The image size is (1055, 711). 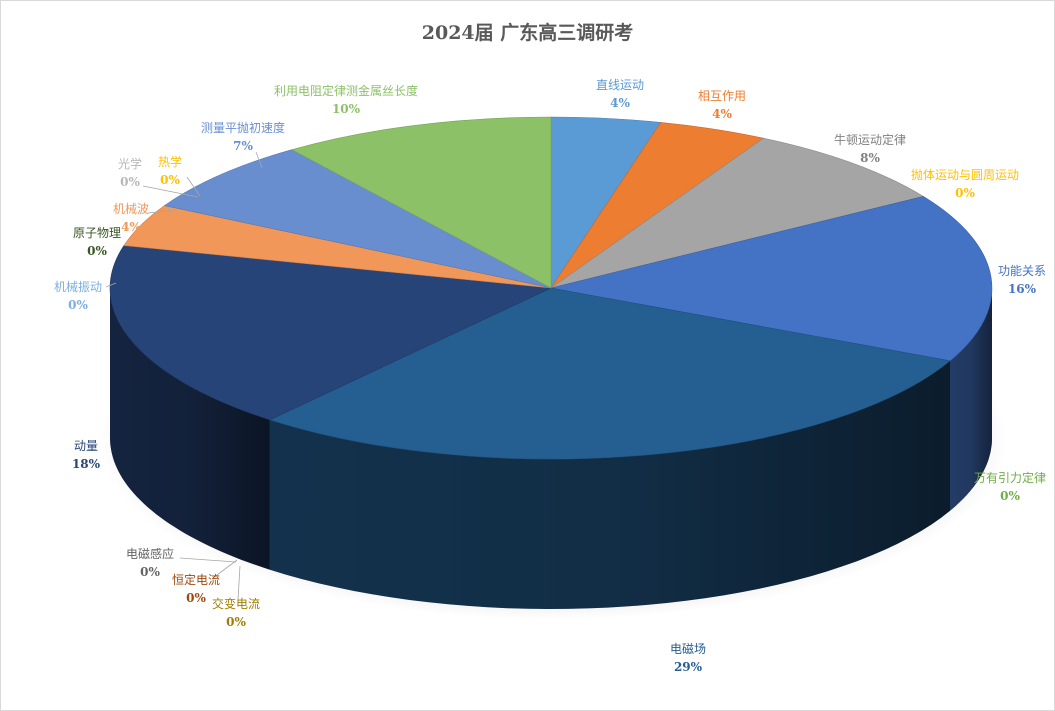 I want to click on data-label: 交变电流 0%, so click(x=236, y=613).